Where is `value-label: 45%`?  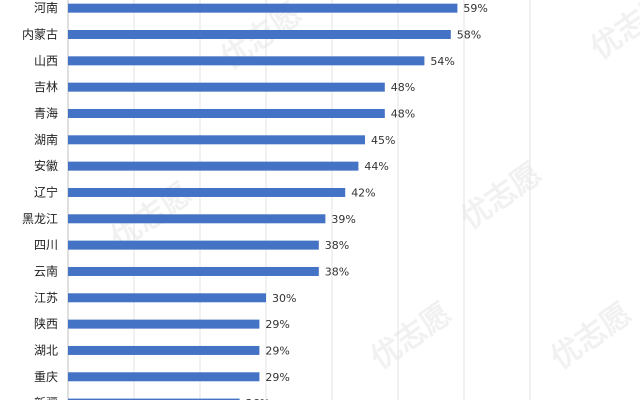
value-label: 45% is located at coordinates (383, 140).